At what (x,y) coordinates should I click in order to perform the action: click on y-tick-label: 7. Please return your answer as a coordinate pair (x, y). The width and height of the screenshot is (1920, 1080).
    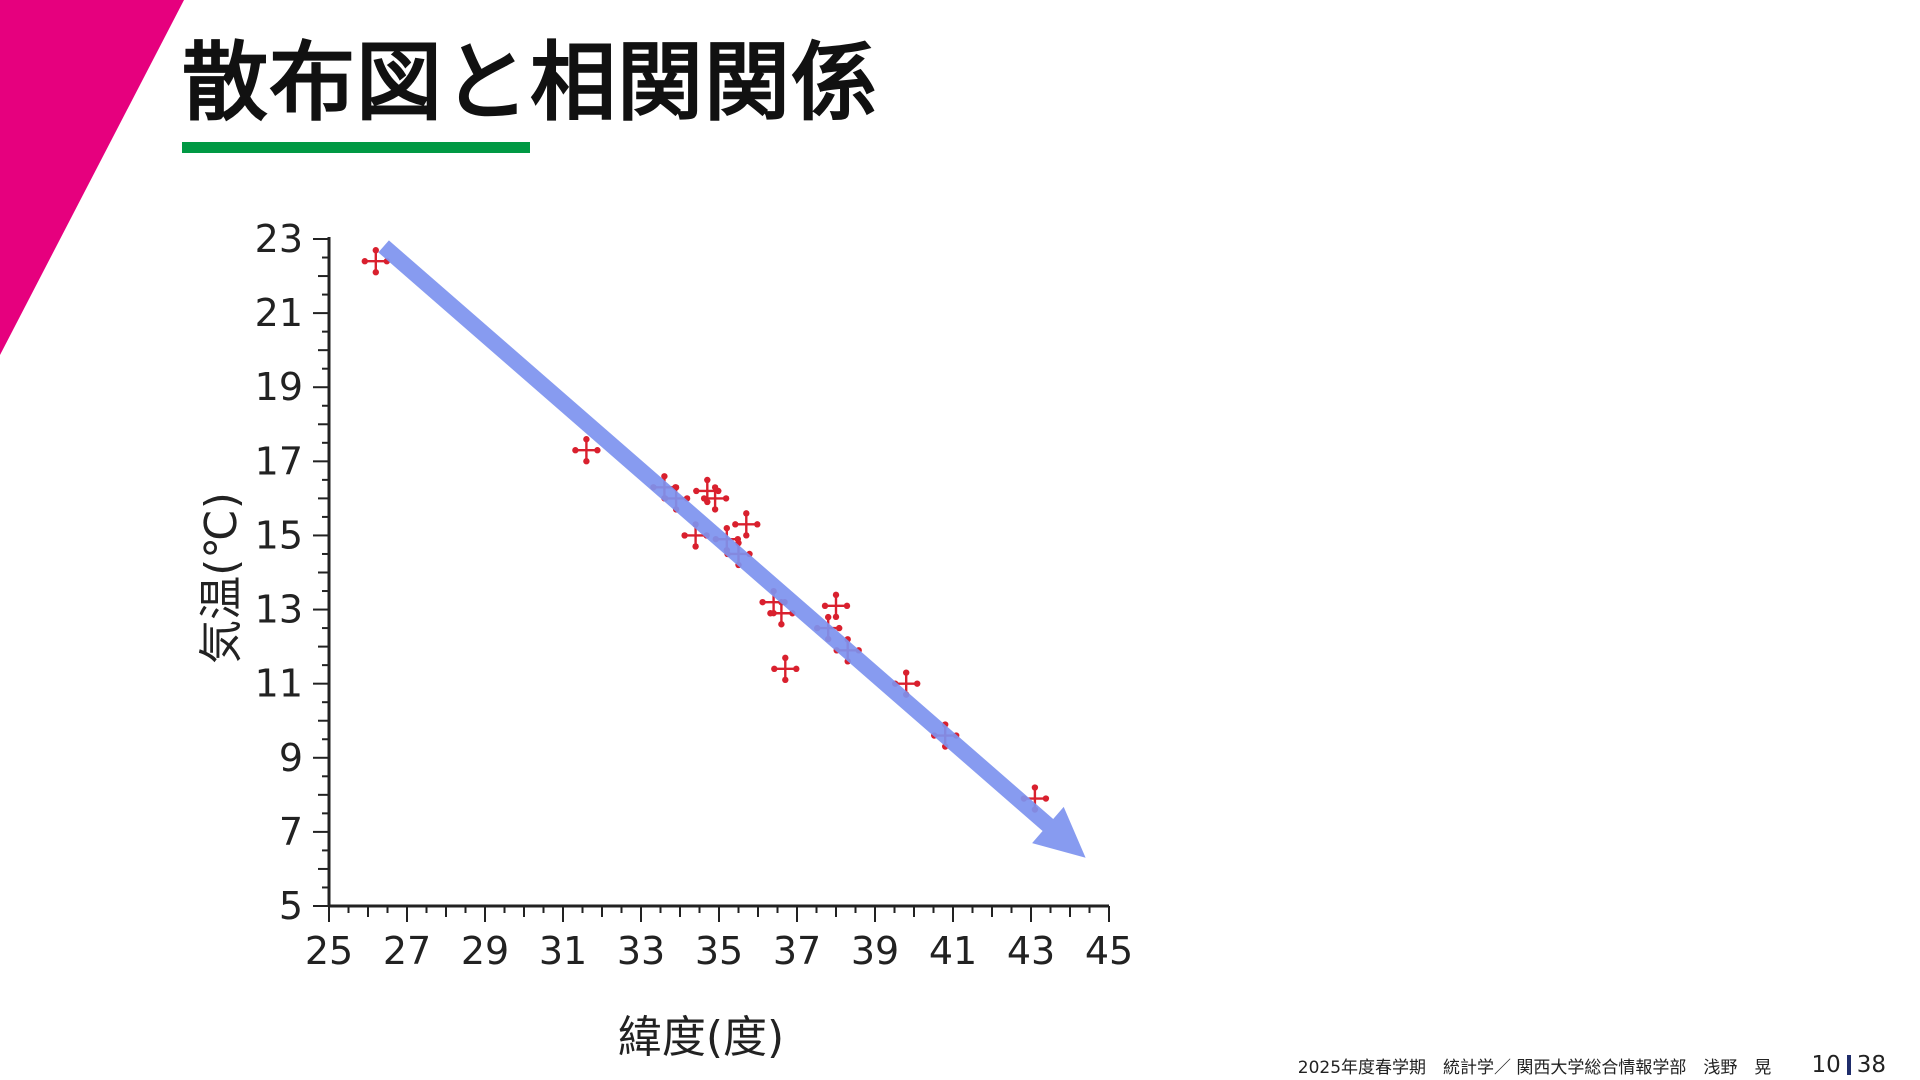
    Looking at the image, I should click on (291, 832).